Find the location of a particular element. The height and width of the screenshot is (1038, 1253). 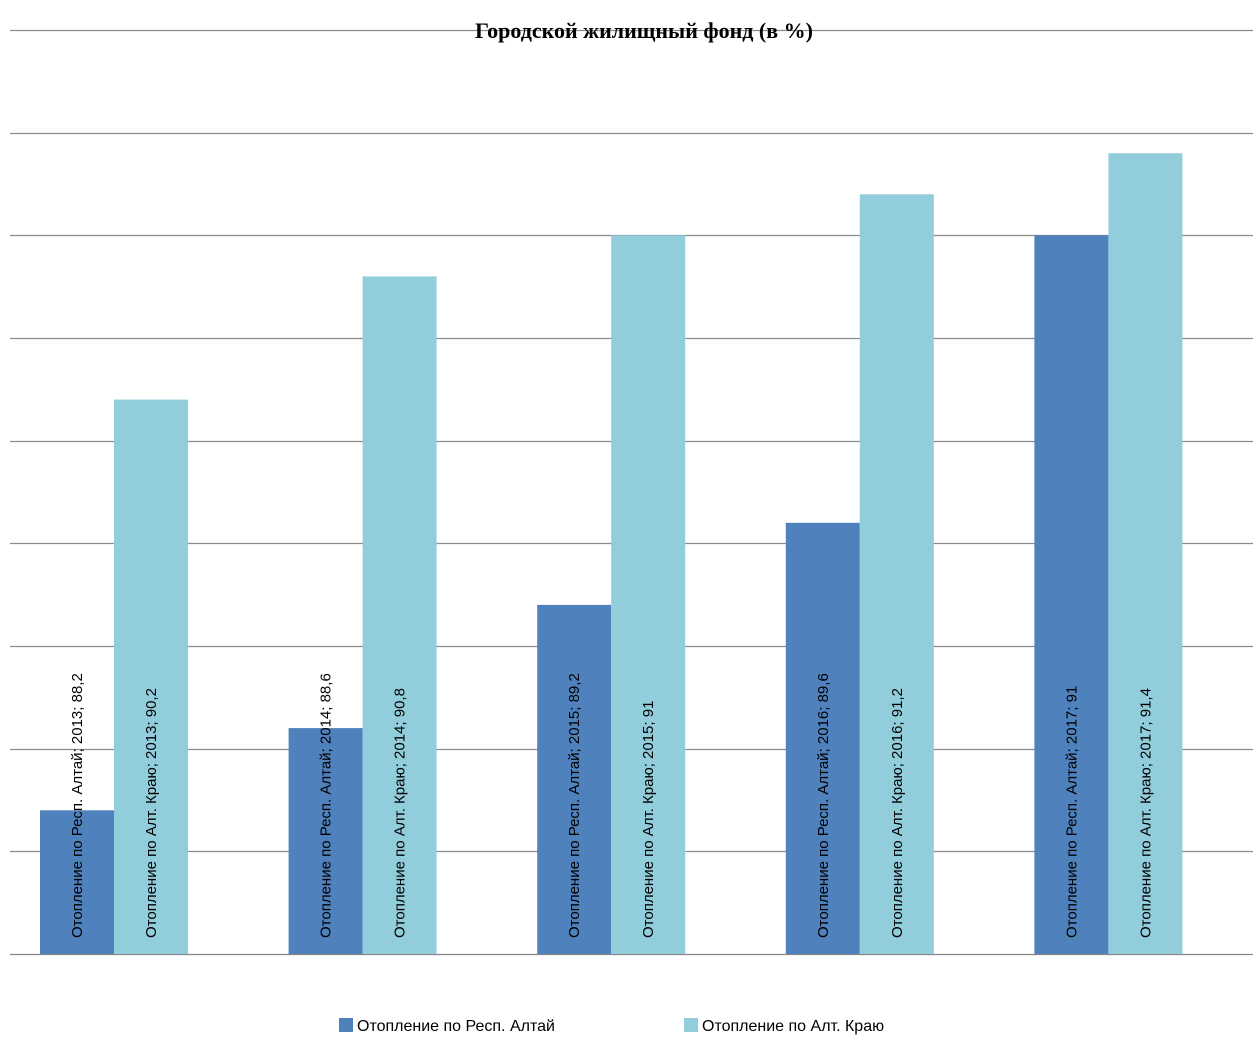

data-label-series-2-2016: Отопление по Алт. Краю; 2016; 91,2 is located at coordinates (897, 813).